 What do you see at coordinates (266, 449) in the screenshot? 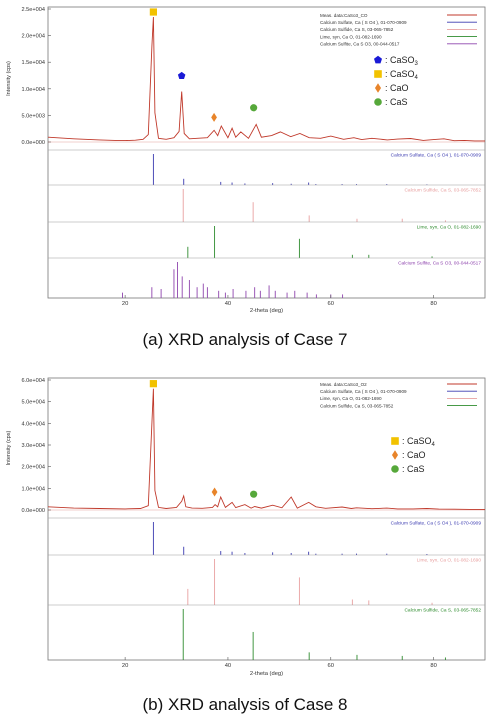
I see `measured-pattern-line` at bounding box center [266, 449].